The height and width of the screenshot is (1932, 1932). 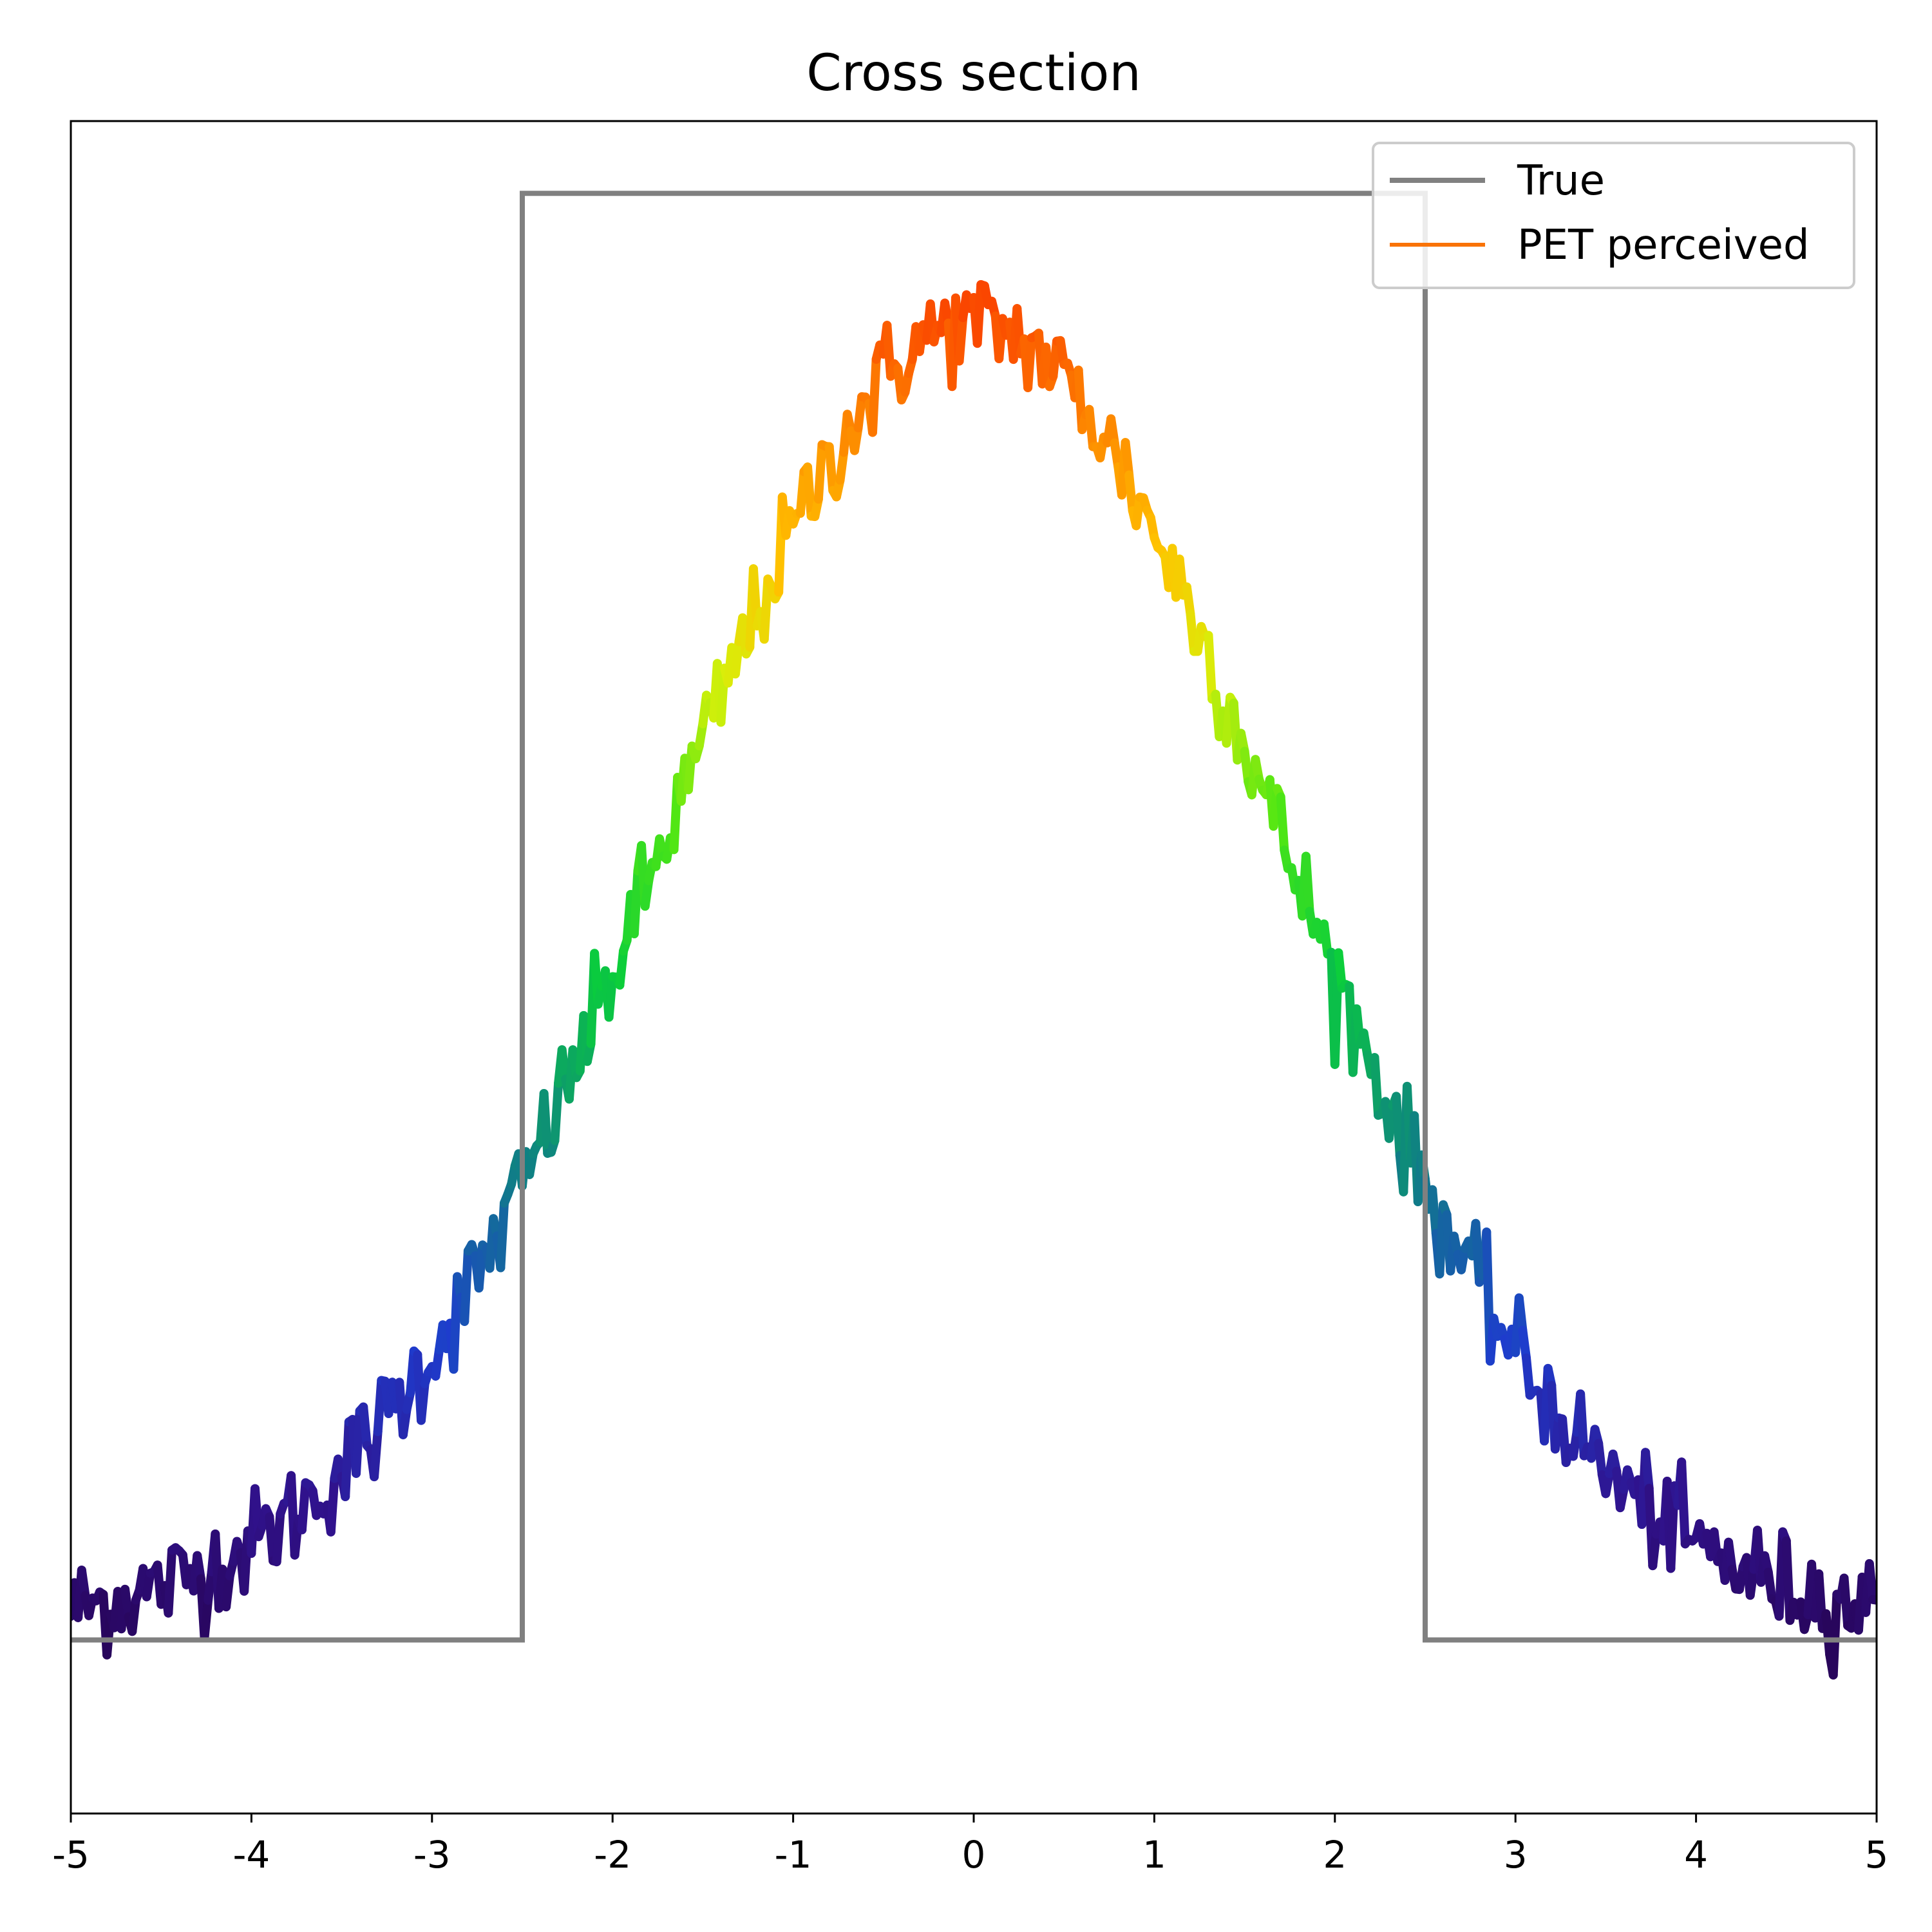 What do you see at coordinates (974, 1855) in the screenshot?
I see `x-tick-label: 0` at bounding box center [974, 1855].